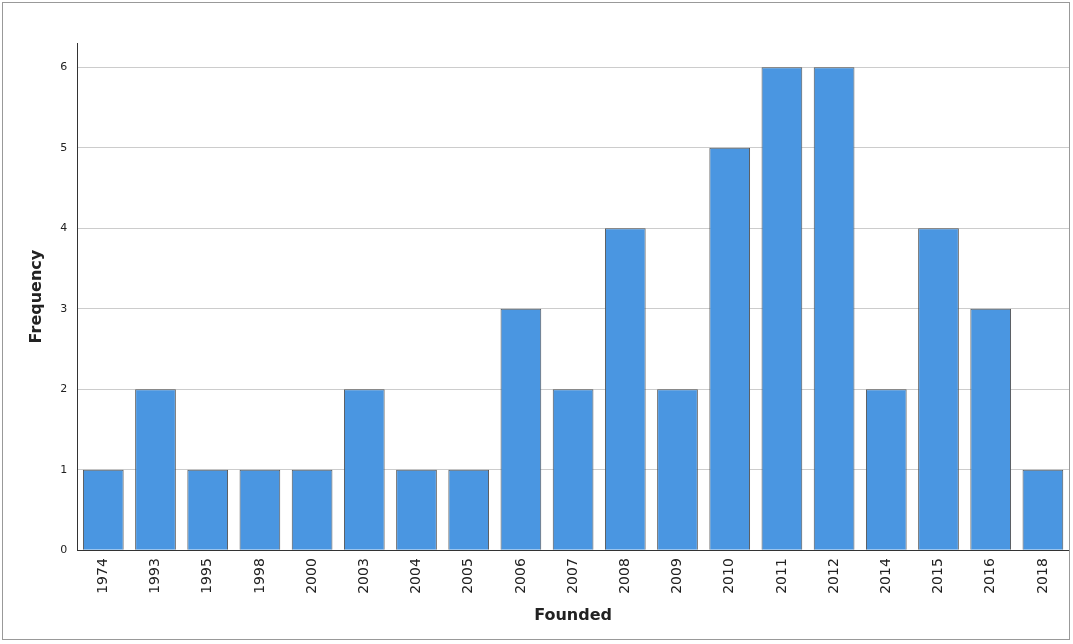  Describe the element at coordinates (728, 576) in the screenshot. I see `x-tick-label: 2010` at that location.